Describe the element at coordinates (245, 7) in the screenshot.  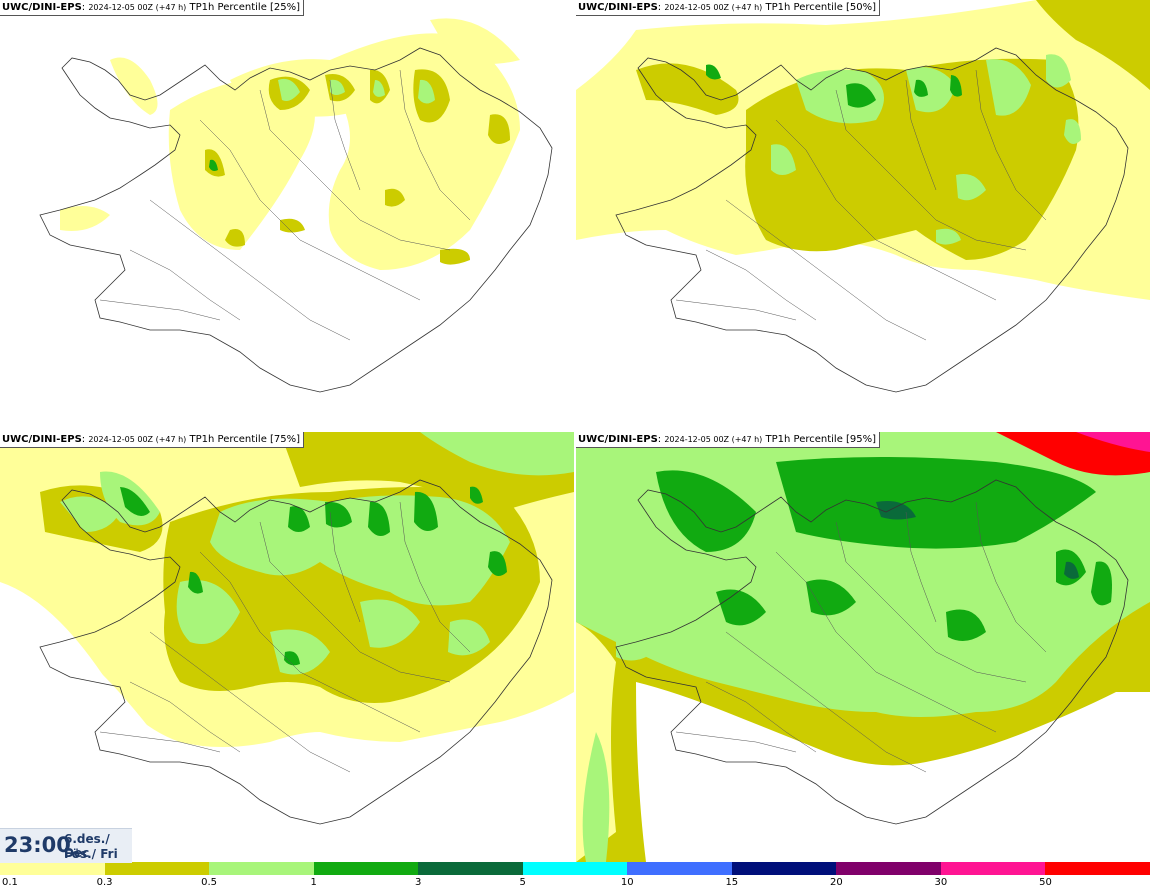
I see `product-name: TP1h Percentile [25%]` at that location.